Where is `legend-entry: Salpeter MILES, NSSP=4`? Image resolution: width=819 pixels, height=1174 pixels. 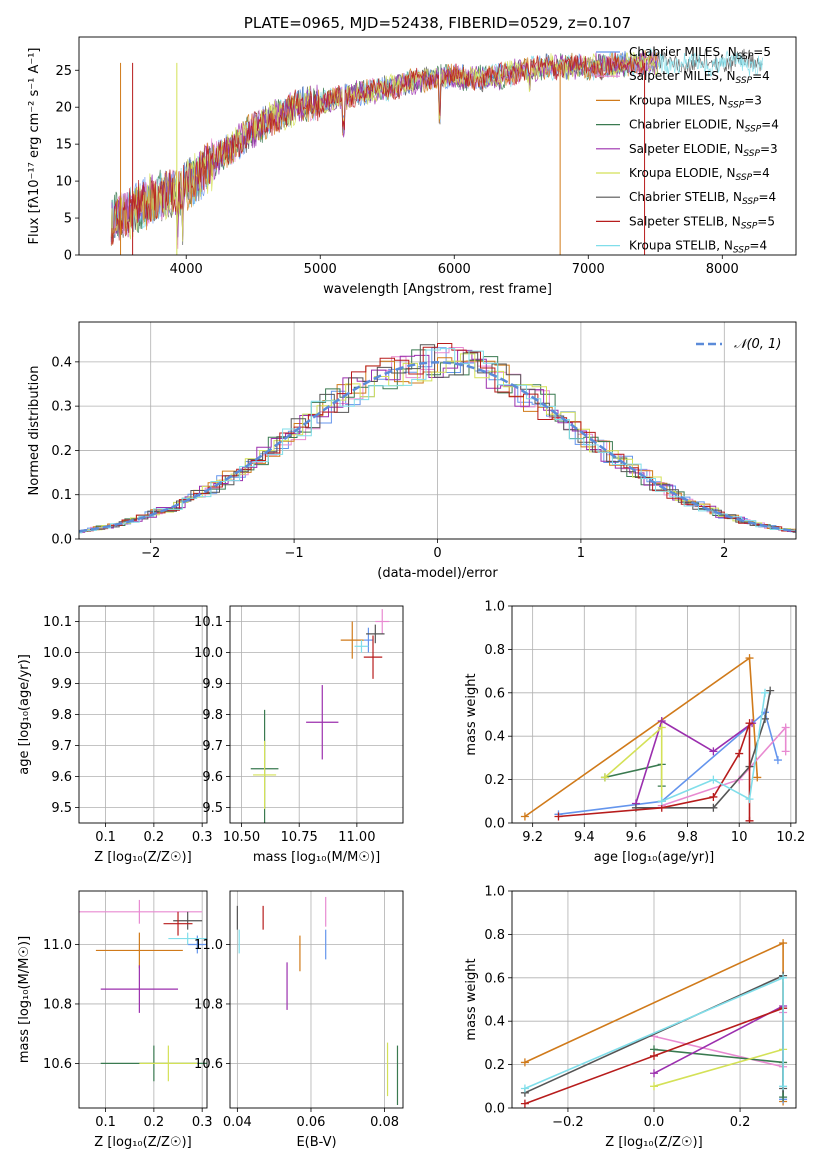 legend-entry: Salpeter MILES, NSSP=4 is located at coordinates (699, 77).